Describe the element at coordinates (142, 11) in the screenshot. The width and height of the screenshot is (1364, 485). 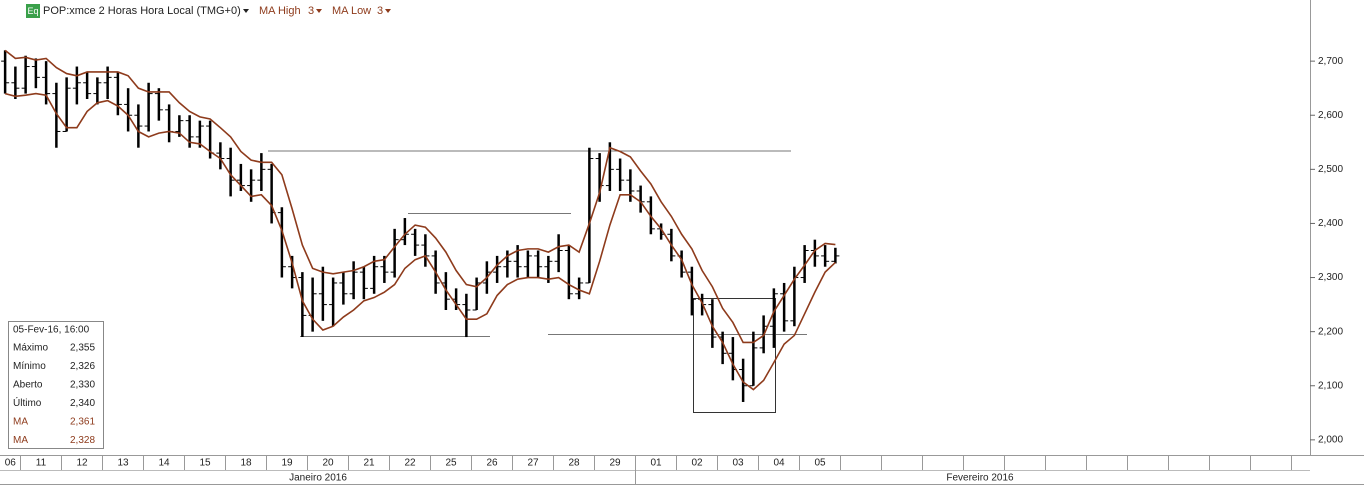
I see `chart-title: POP:xmce 2 Horas Hora Local (TMG+0)` at that location.